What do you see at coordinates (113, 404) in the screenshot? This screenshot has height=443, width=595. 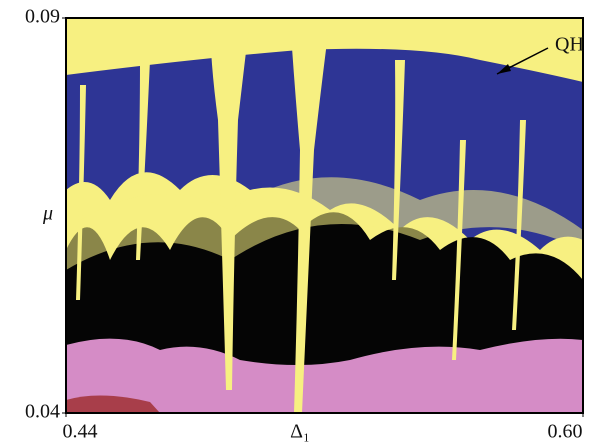 I see `red-speckle` at bounding box center [113, 404].